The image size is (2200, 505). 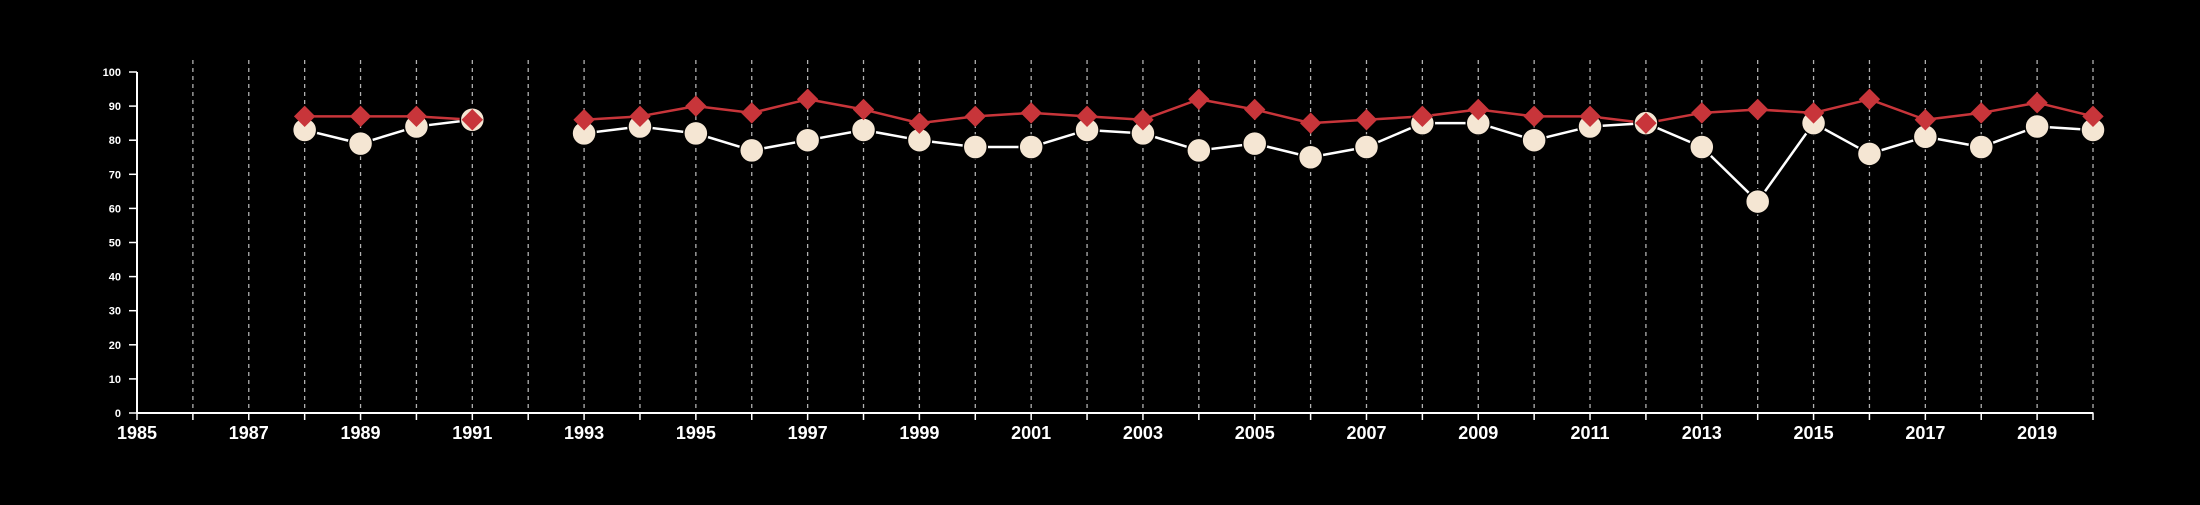 I want to click on x-tick-label: 2011, so click(x=1589, y=433).